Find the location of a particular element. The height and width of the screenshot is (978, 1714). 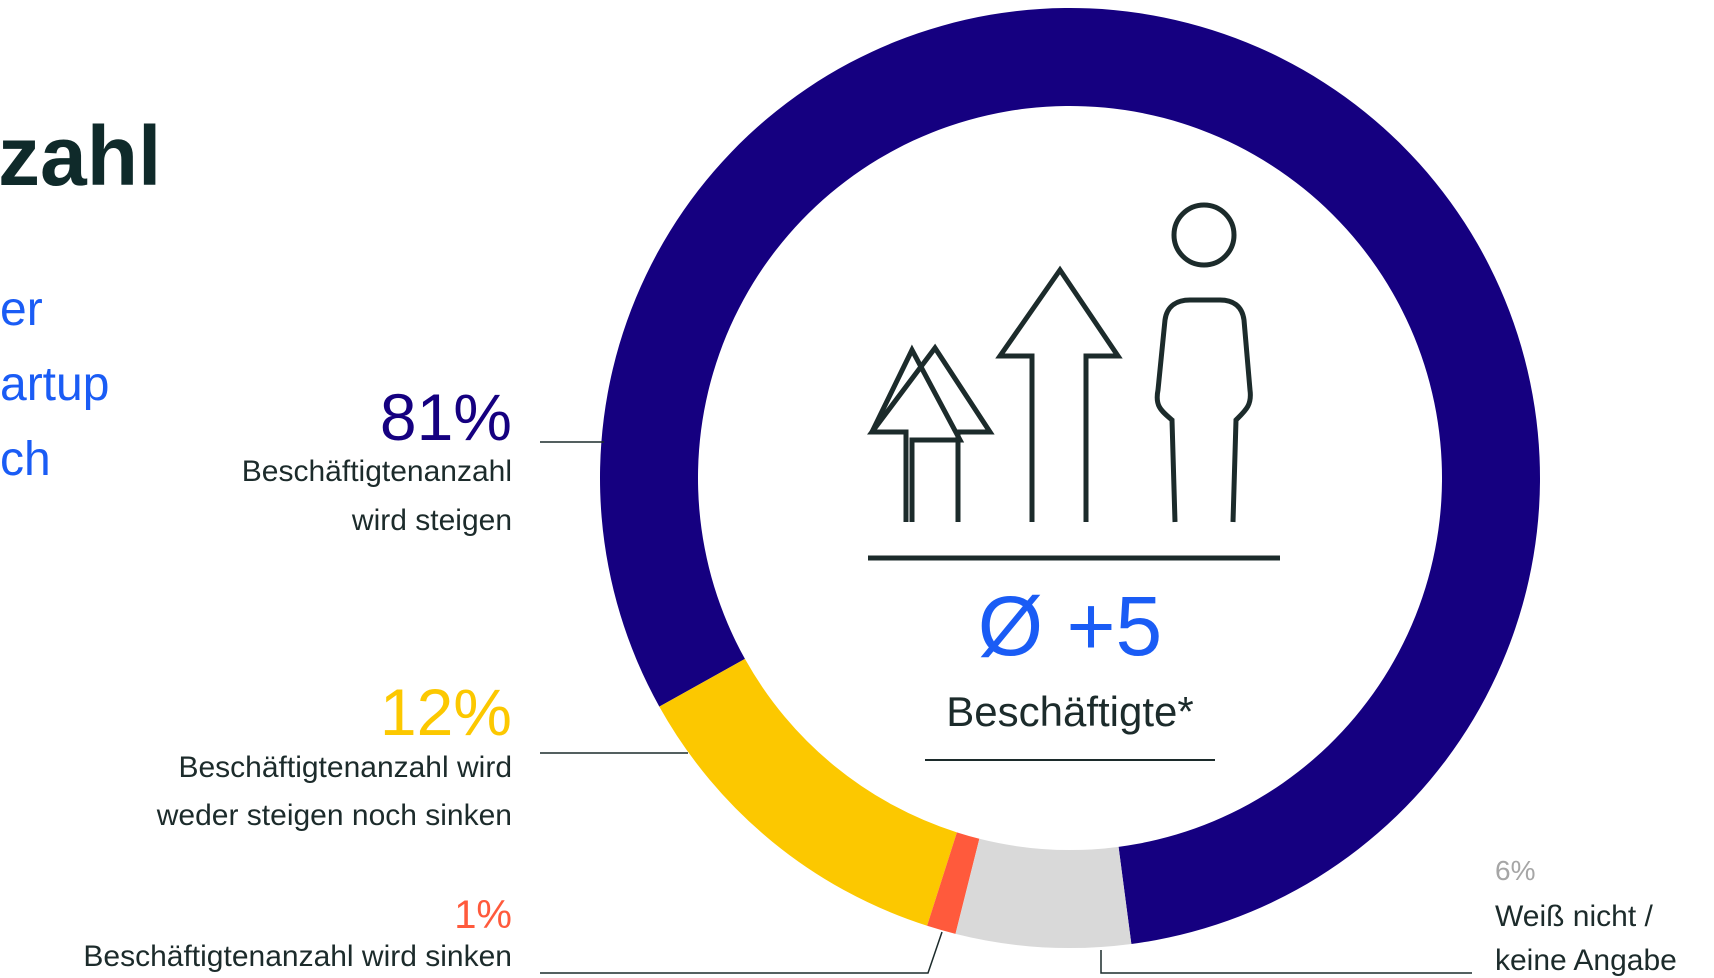

category-label: Beschäftigtenanzahl wird is located at coordinates (345, 767).